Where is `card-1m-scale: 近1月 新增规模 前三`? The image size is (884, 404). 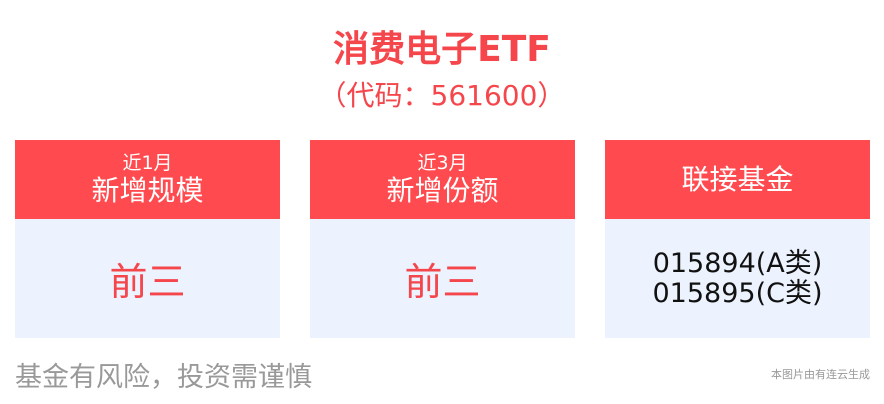 card-1m-scale: 近1月 新增规模 前三 is located at coordinates (147, 239).